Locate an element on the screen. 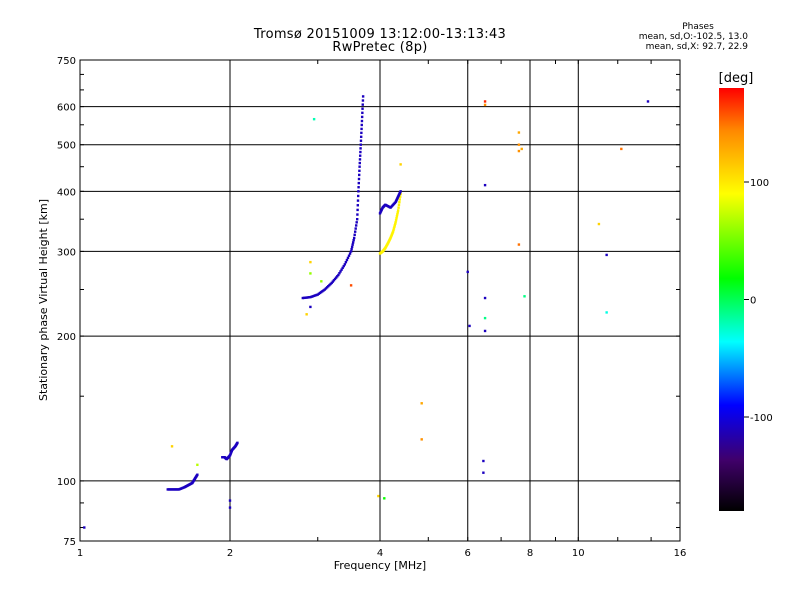 This screenshot has height=600, width=800. colorbar-tick-label: 0 is located at coordinates (753, 301).